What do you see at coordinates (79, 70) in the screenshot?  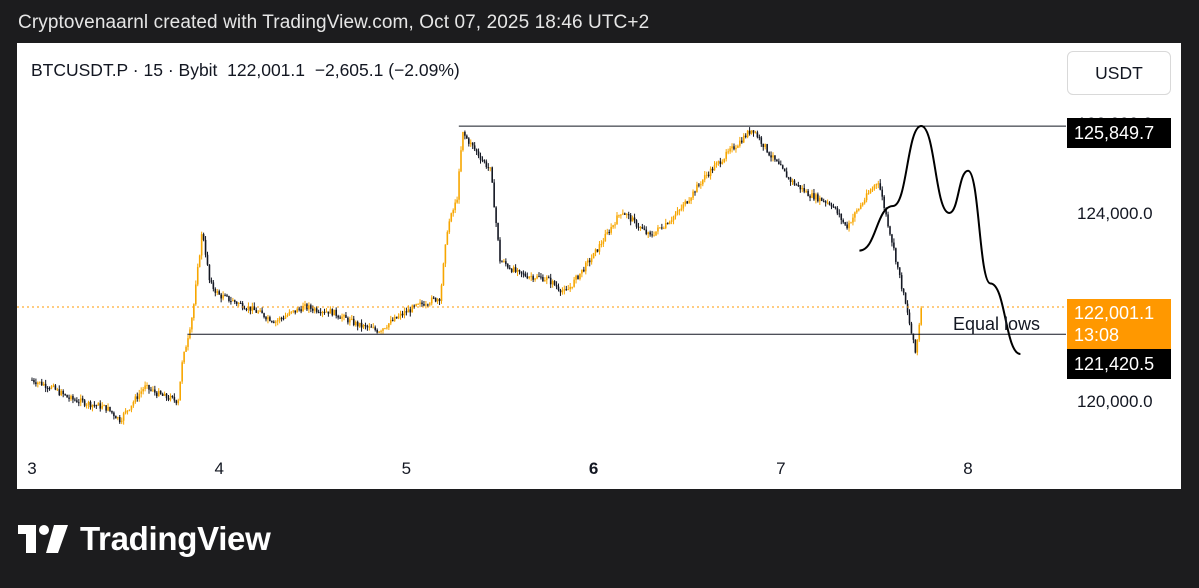 I see `symbol-name: BTCUSDT.P` at bounding box center [79, 70].